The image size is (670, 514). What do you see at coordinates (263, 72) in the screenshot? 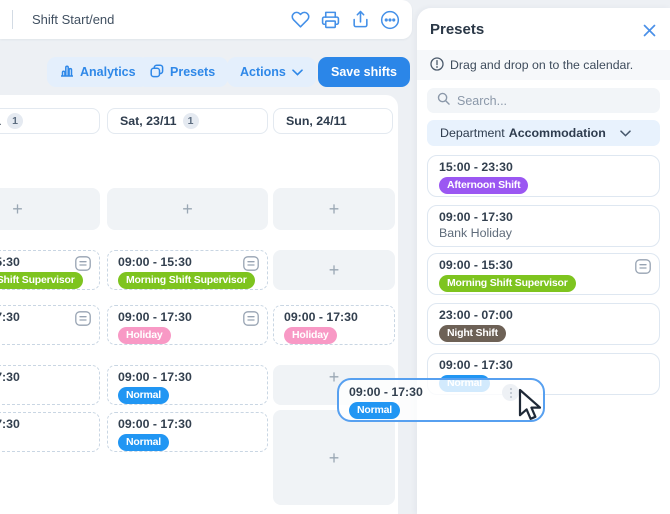
I see `actions-label: Actions` at bounding box center [263, 72].